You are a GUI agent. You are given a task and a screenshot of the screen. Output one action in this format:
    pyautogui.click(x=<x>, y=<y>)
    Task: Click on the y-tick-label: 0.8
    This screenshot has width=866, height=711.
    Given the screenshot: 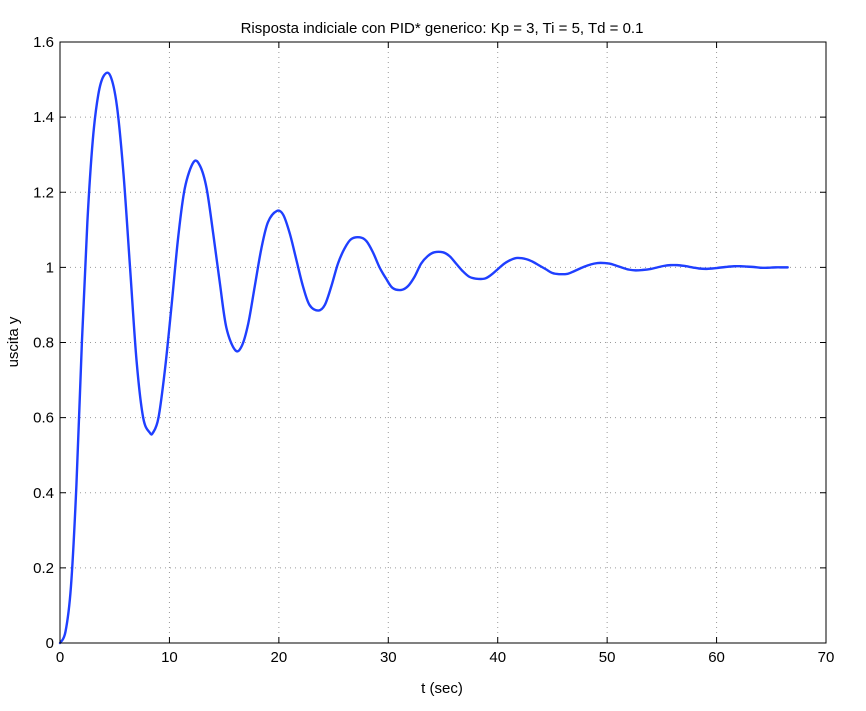 What is the action you would take?
    pyautogui.click(x=43, y=343)
    